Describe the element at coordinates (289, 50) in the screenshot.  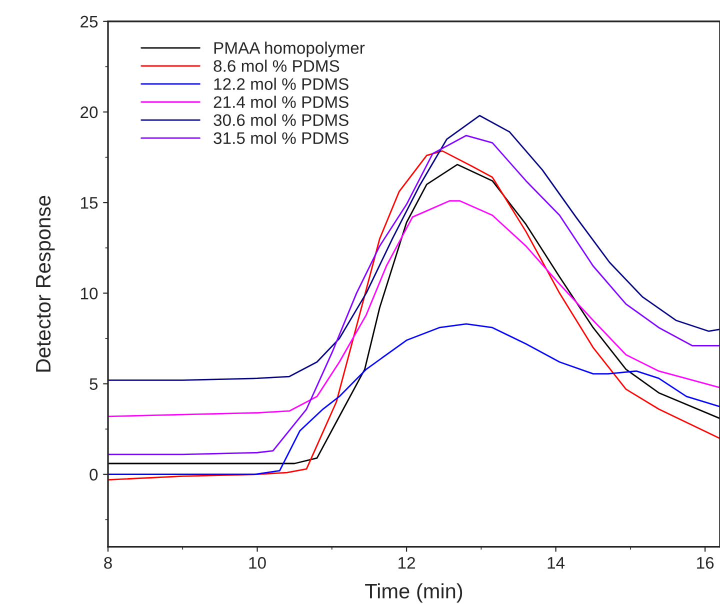
I see `legend-label: PMAA homopolymer` at that location.